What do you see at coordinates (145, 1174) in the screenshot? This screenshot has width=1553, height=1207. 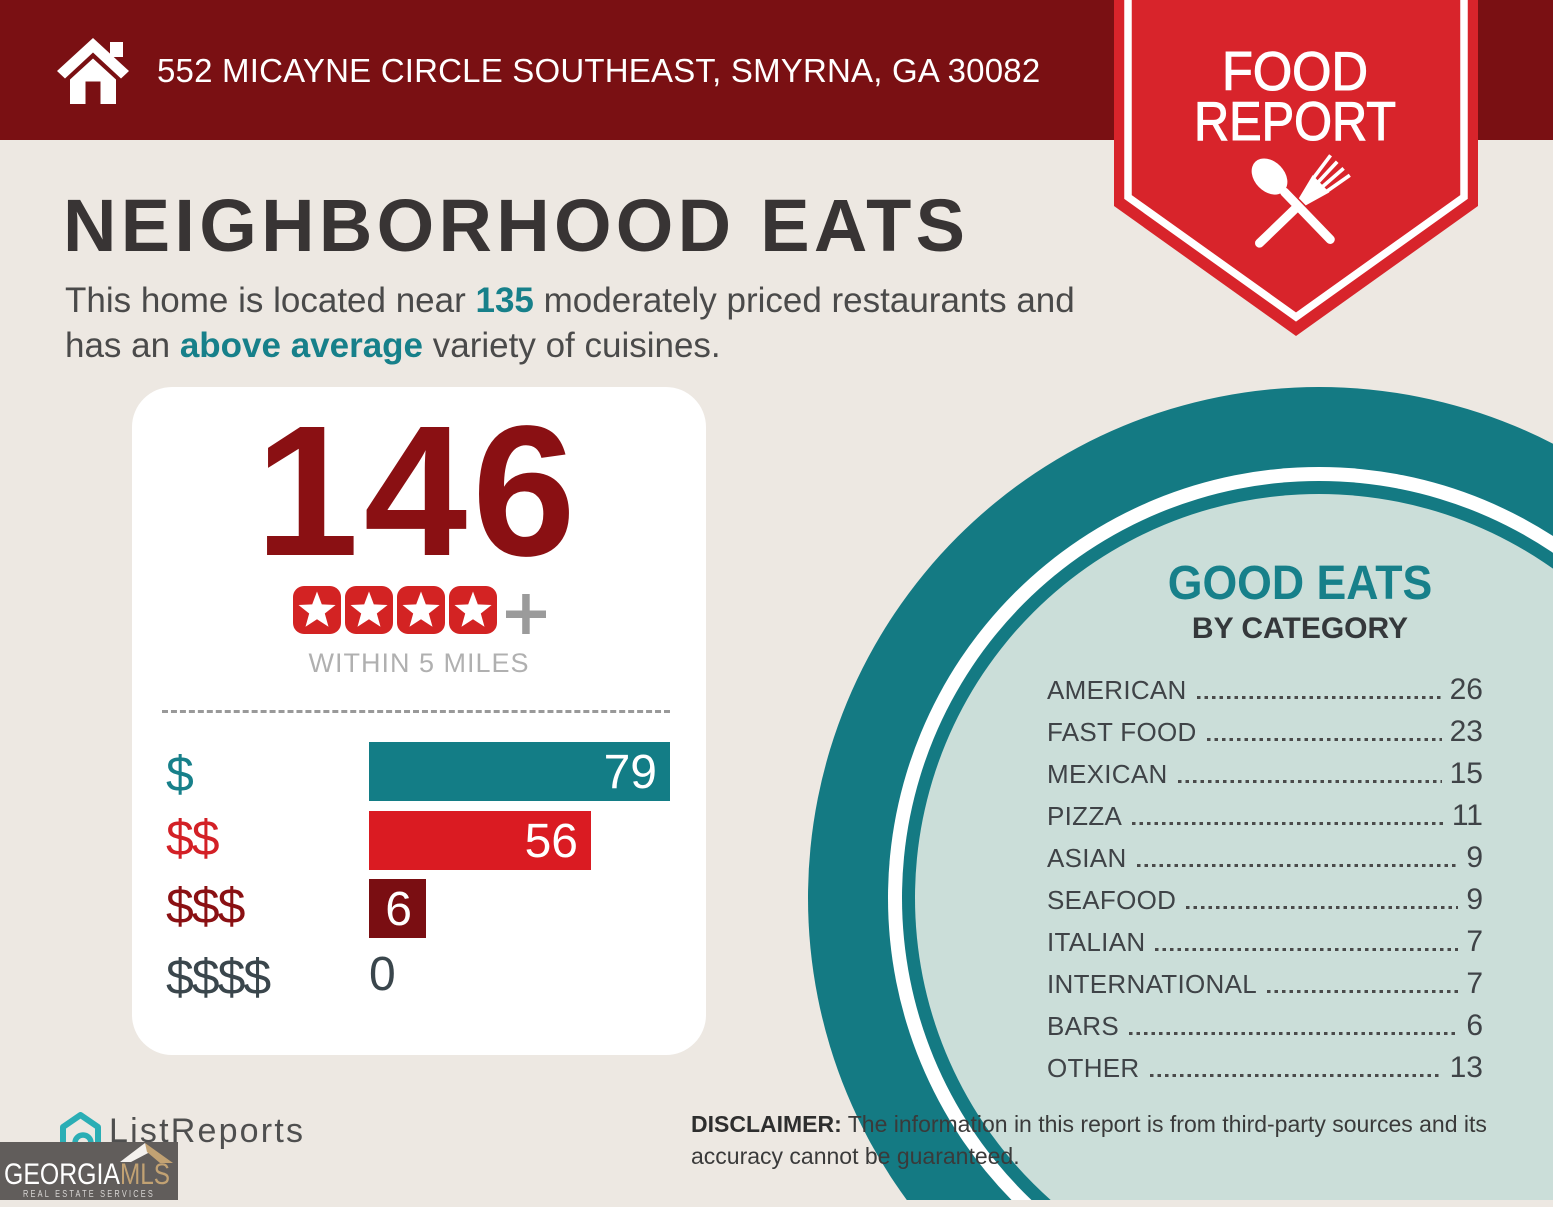 I see `svg-text: MLS` at bounding box center [145, 1174].